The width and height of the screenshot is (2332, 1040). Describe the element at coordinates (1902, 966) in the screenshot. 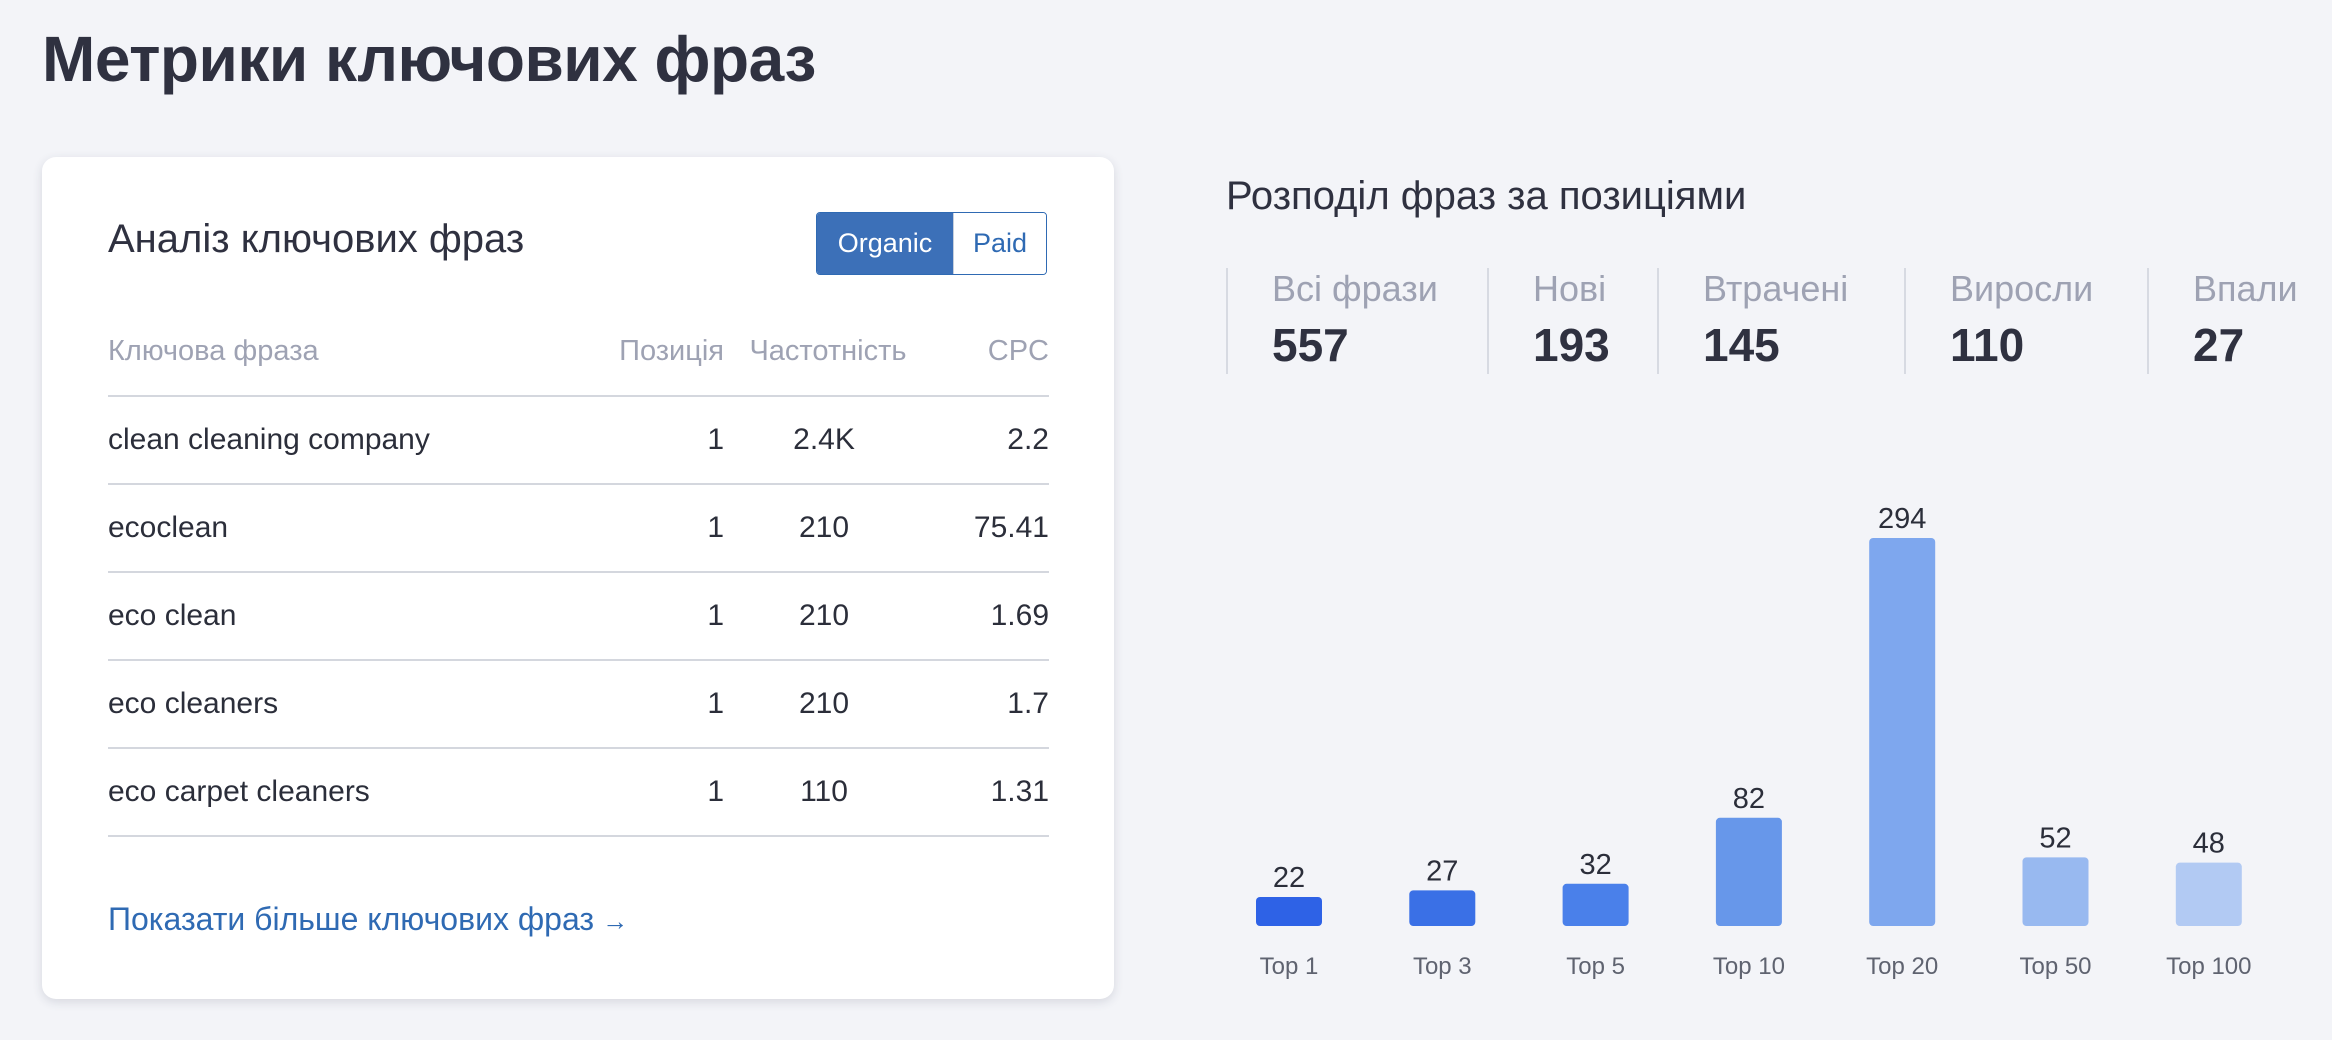

I see `chart-tick-label: Top 20` at that location.